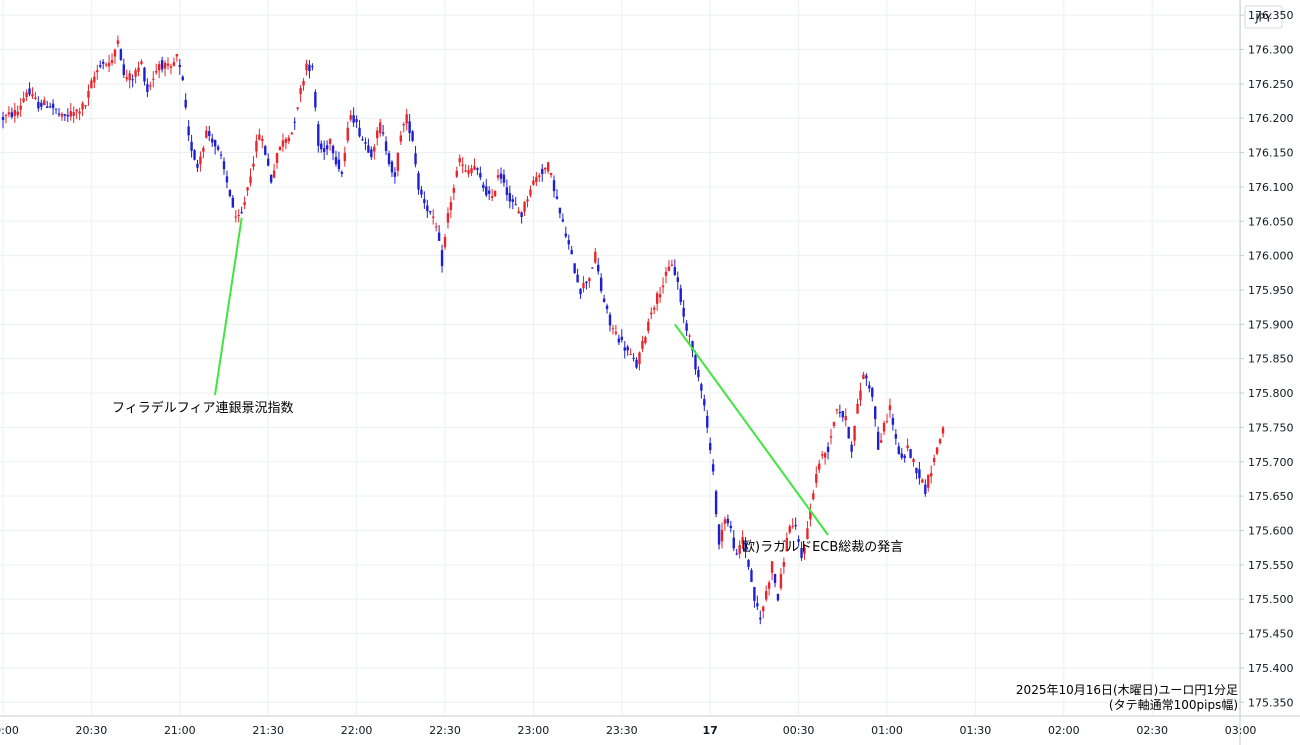 This screenshot has width=1300, height=745. What do you see at coordinates (357, 730) in the screenshot?
I see `time-tick-label: 22:00` at bounding box center [357, 730].